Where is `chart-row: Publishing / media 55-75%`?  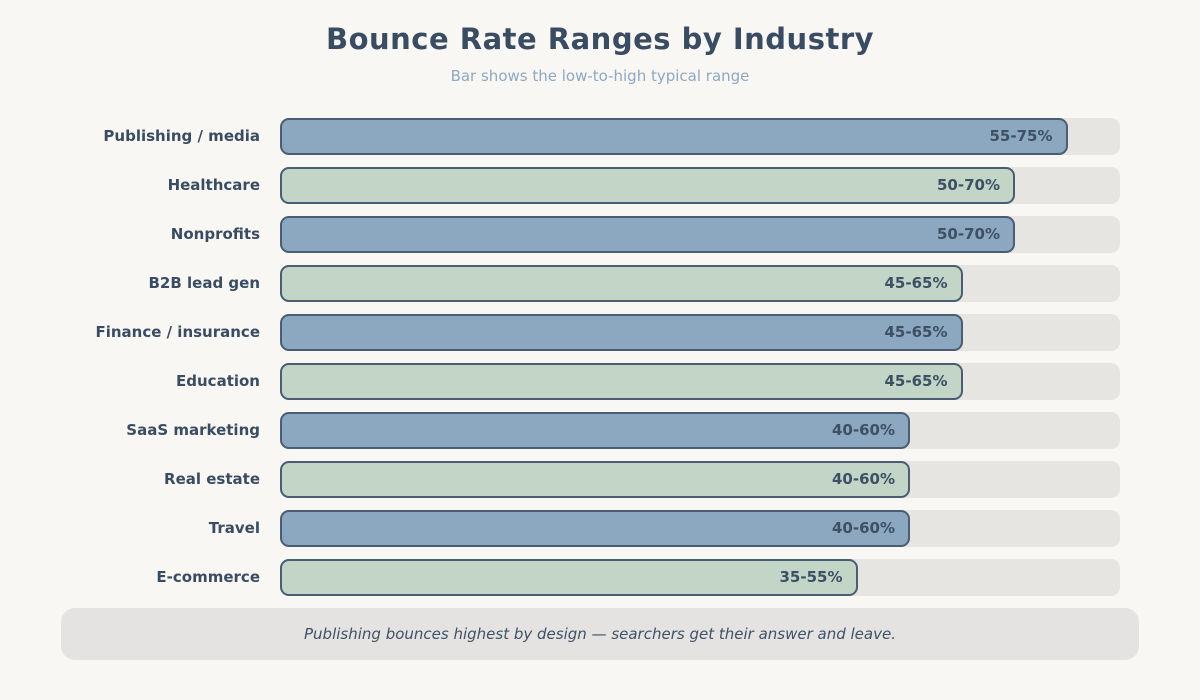 chart-row: Publishing / media 55-75% is located at coordinates (635, 136).